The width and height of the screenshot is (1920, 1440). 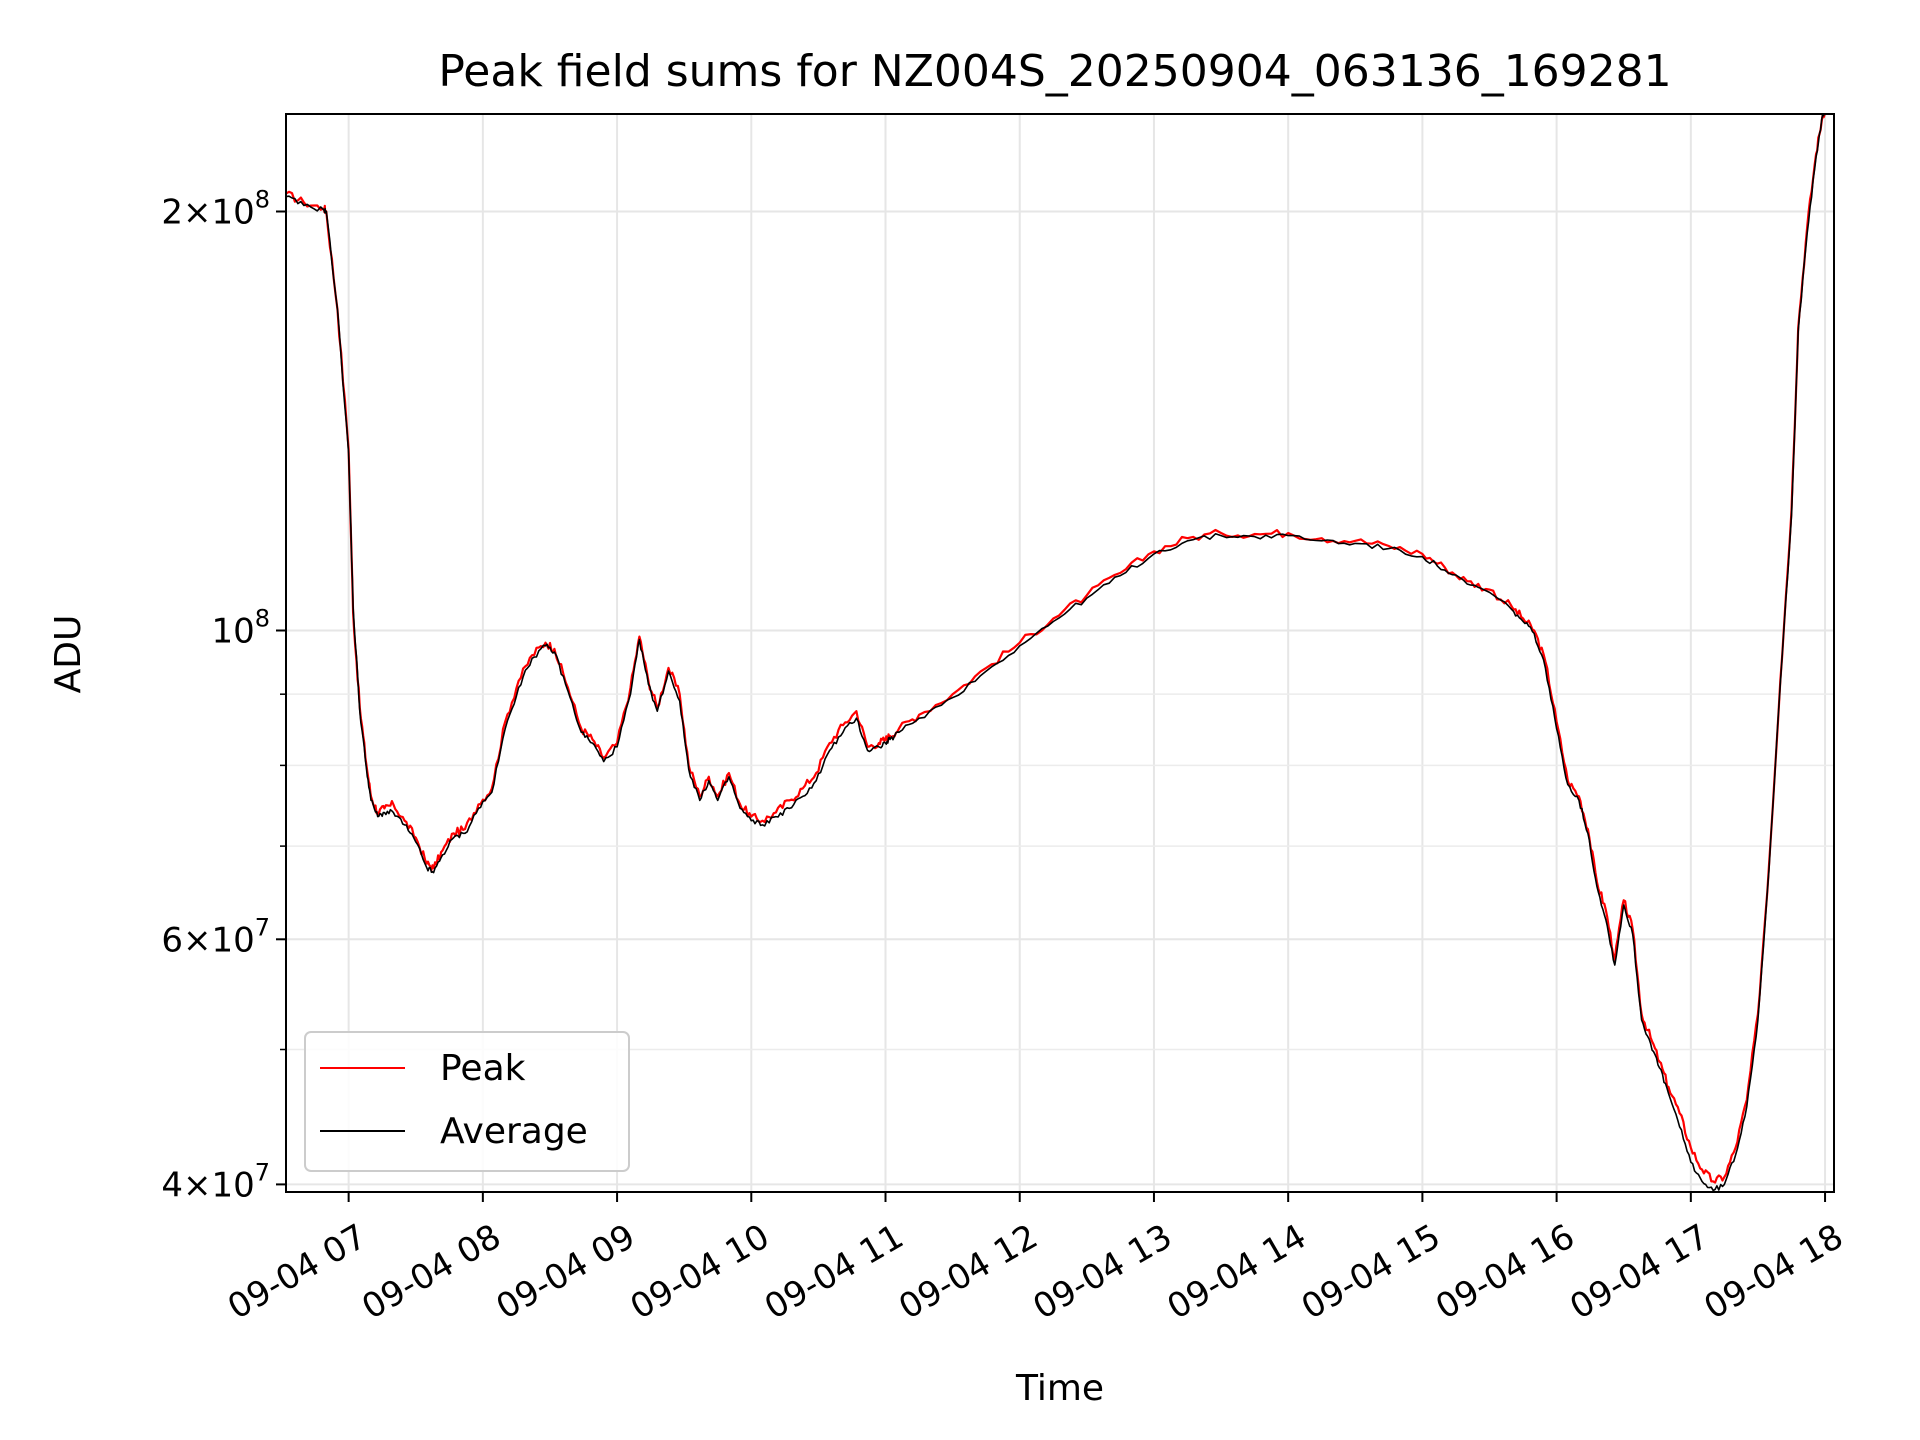 What do you see at coordinates (215, 1181) in the screenshot?
I see `y-tick-label: 4×107` at bounding box center [215, 1181].